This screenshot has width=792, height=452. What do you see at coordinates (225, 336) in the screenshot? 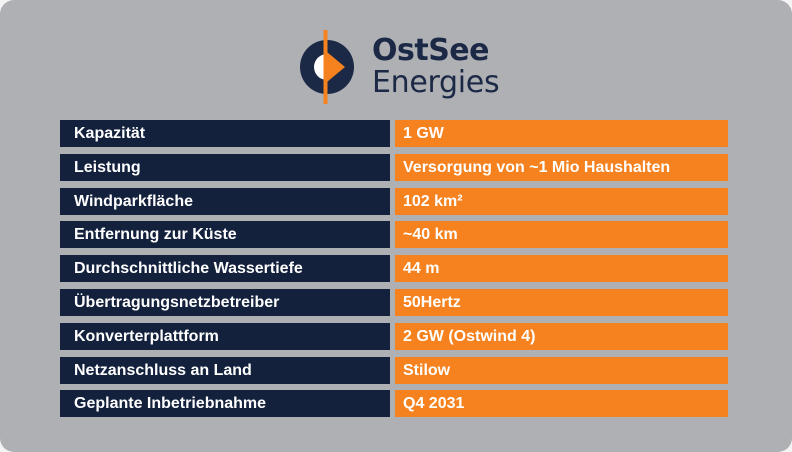
I see `spec-label: Konverterplattform` at bounding box center [225, 336].